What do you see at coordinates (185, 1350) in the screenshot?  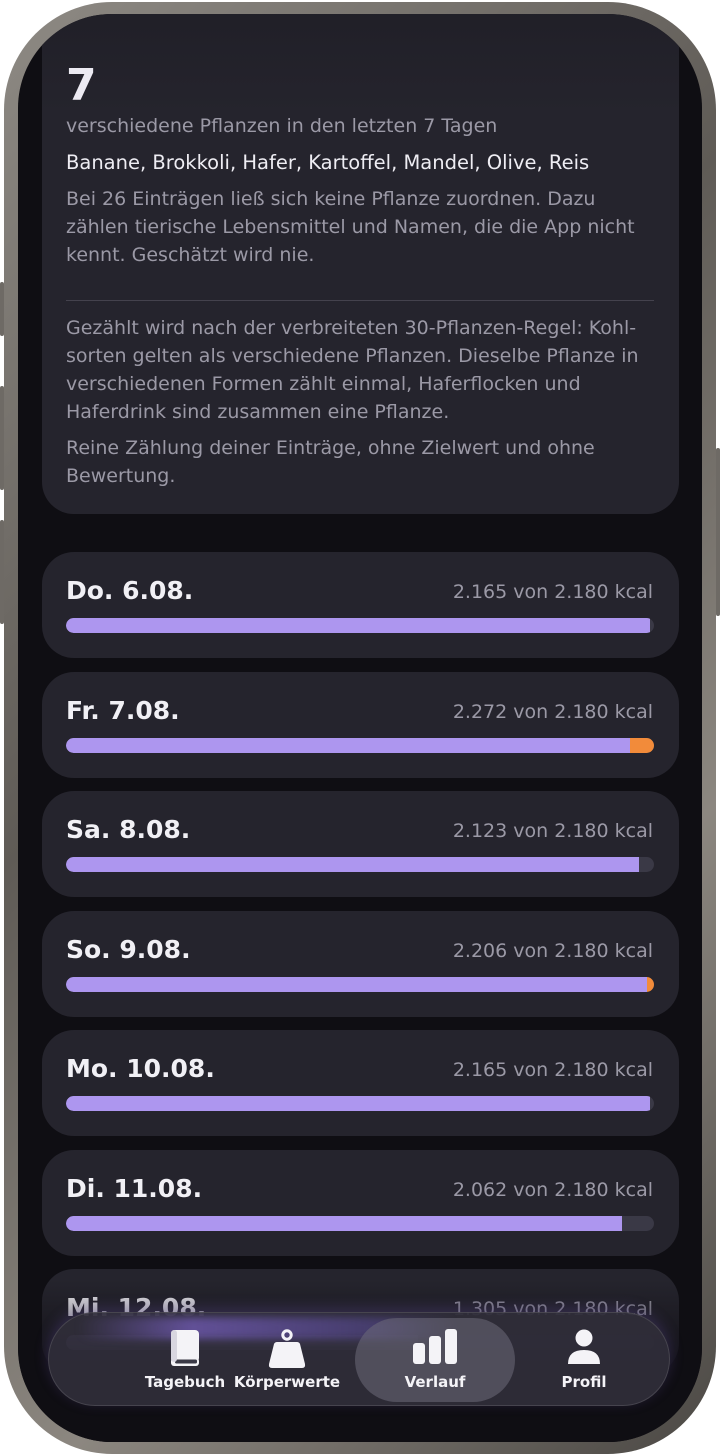 I see `book-icon` at bounding box center [185, 1350].